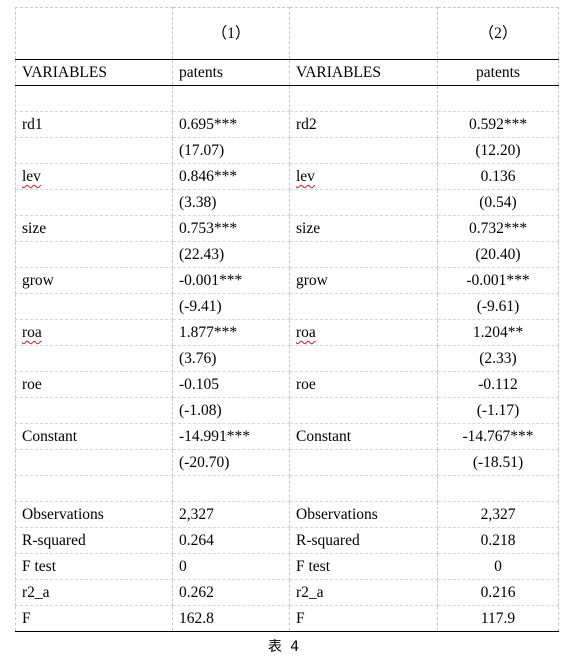 Image resolution: width=569 pixels, height=659 pixels. I want to click on dependent-variable-2: patents, so click(498, 72).